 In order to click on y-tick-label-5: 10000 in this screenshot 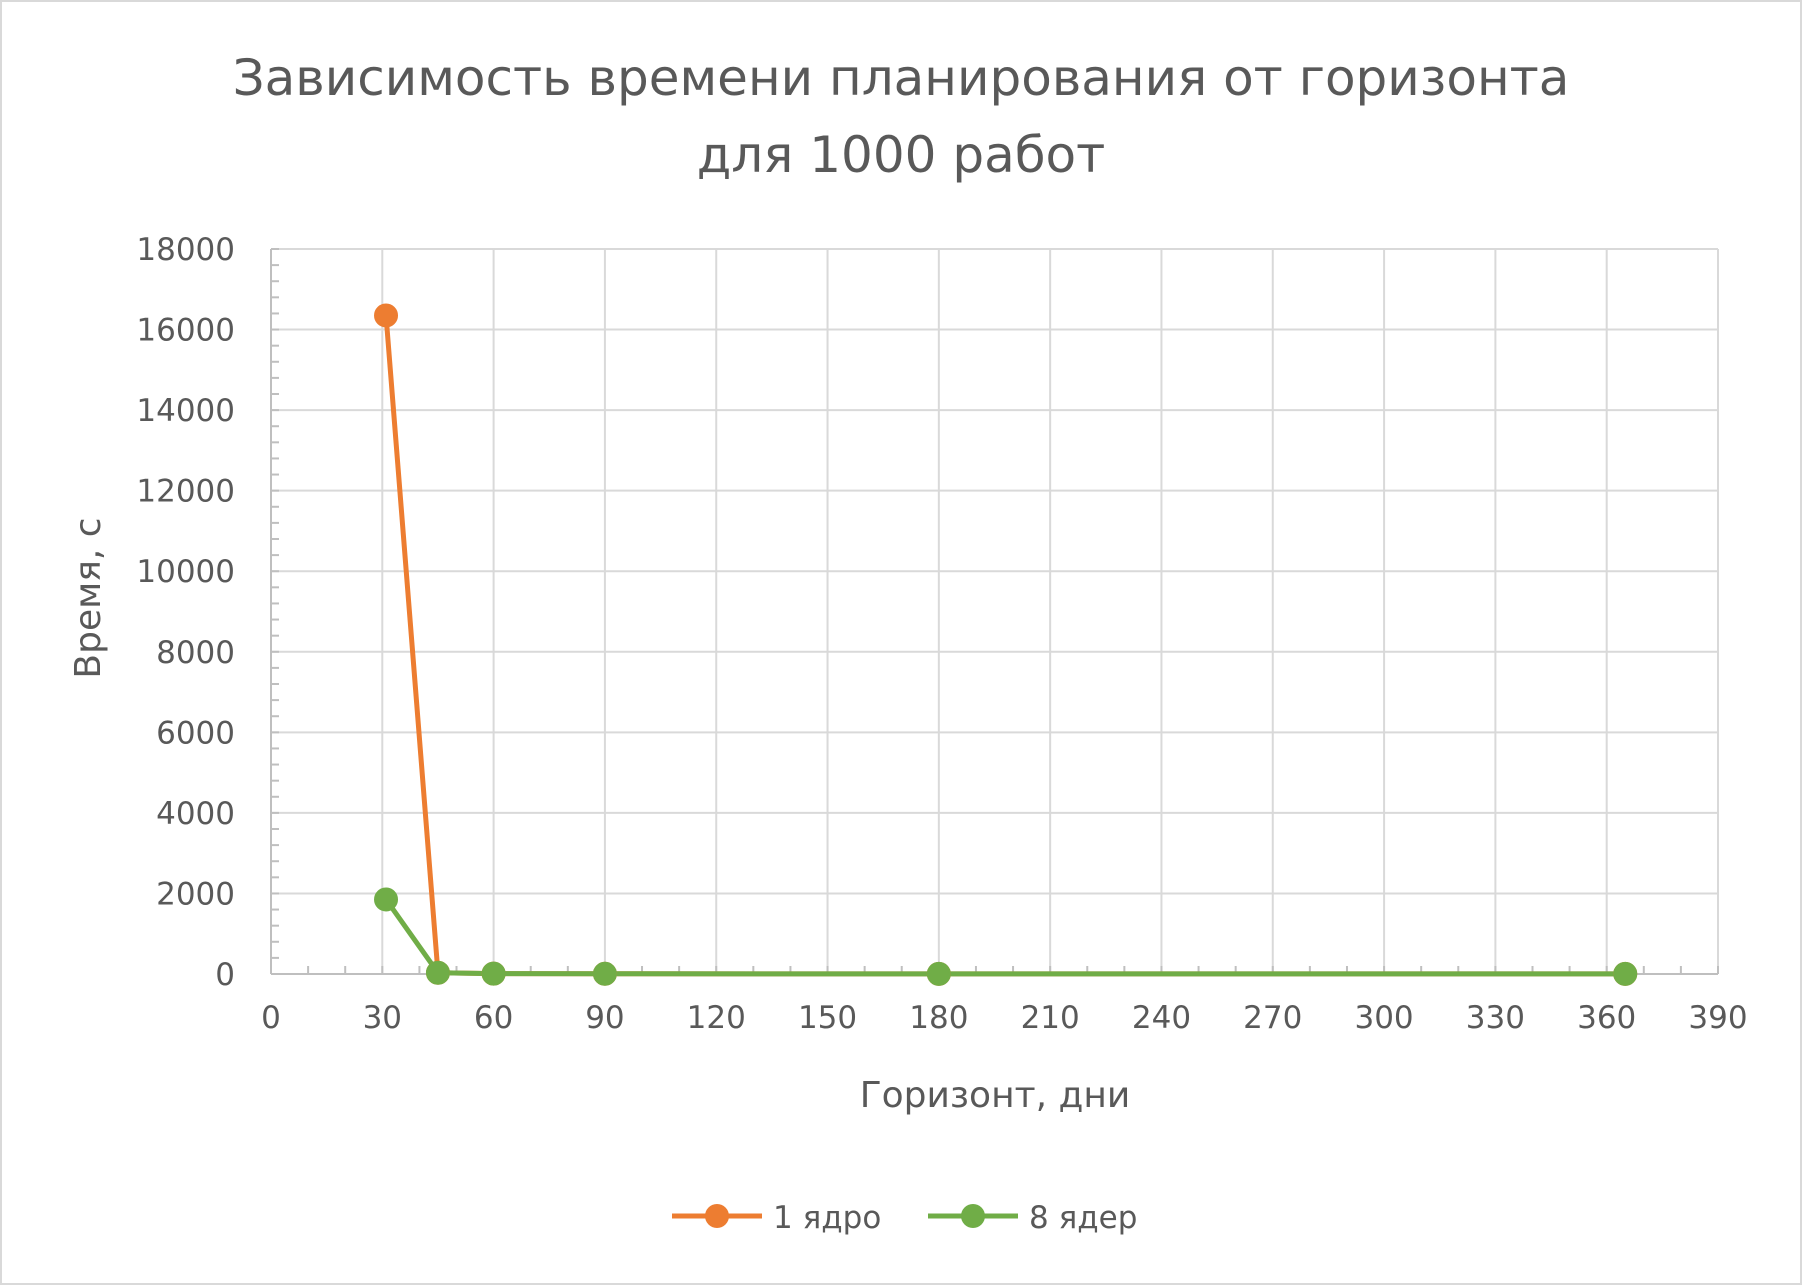, I will do `click(185, 572)`.